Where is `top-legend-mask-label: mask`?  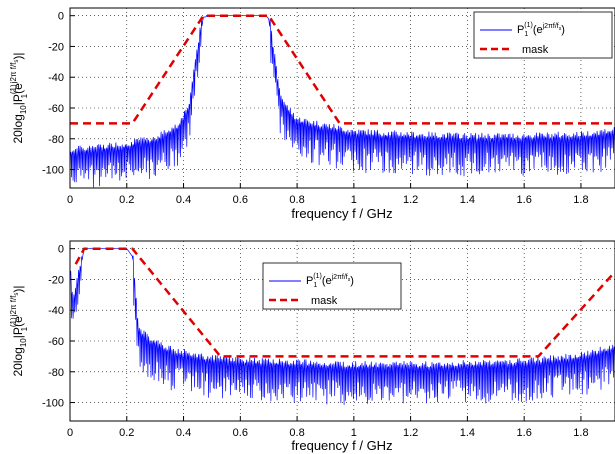
top-legend-mask-label: mask is located at coordinates (535, 50).